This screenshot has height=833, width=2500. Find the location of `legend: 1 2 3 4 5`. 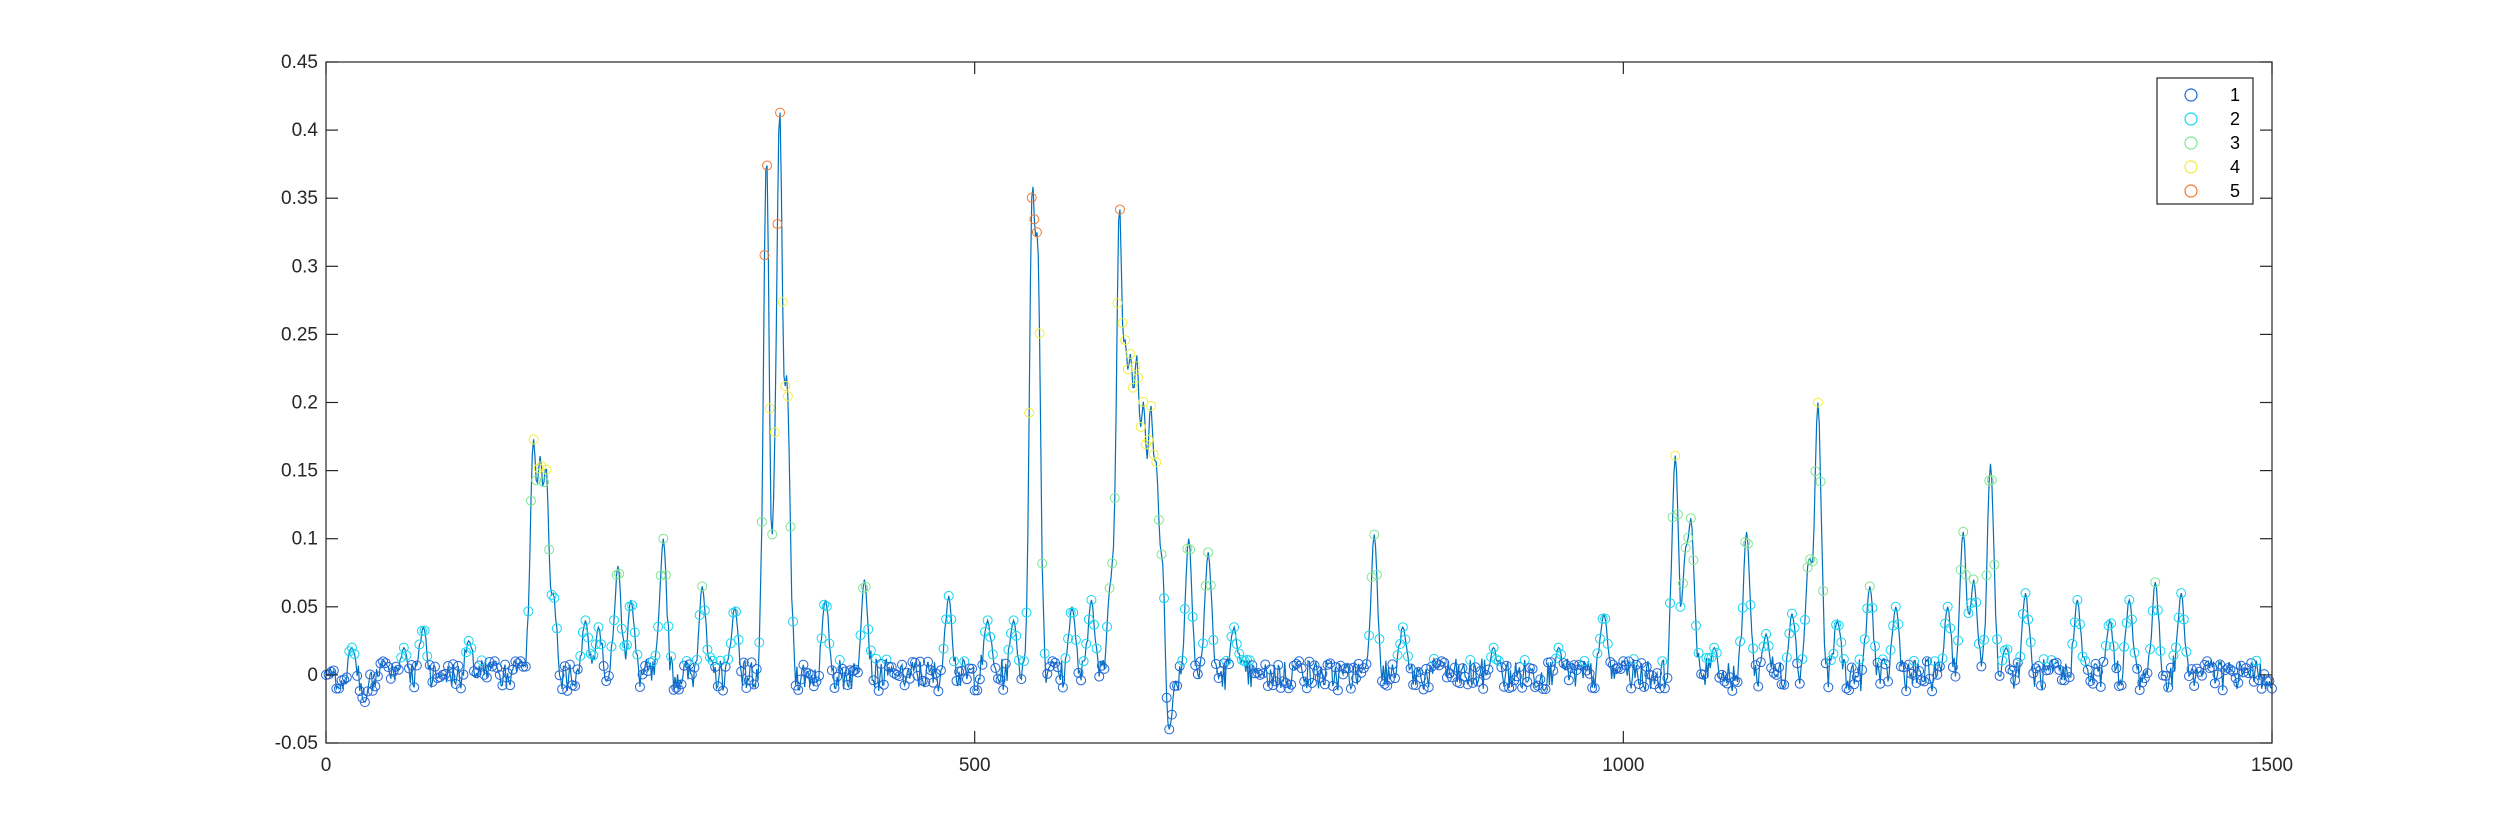

legend: 1 2 3 4 5 is located at coordinates (2205, 141).